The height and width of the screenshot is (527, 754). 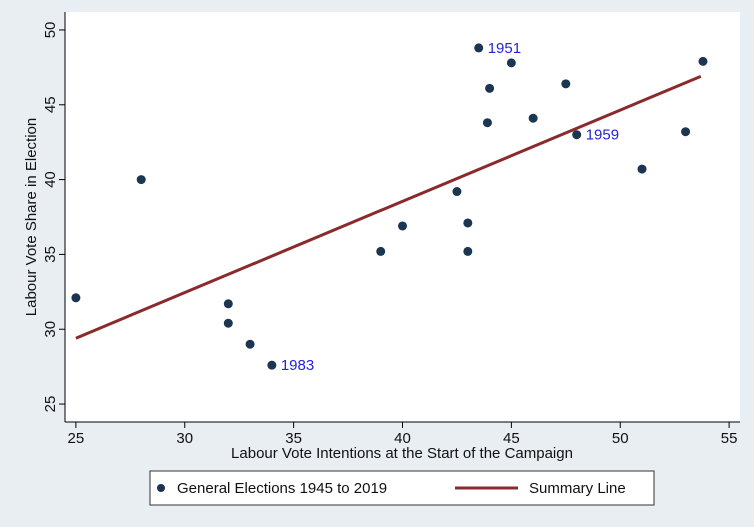 What do you see at coordinates (504, 48) in the screenshot?
I see `annotation-label: 1951` at bounding box center [504, 48].